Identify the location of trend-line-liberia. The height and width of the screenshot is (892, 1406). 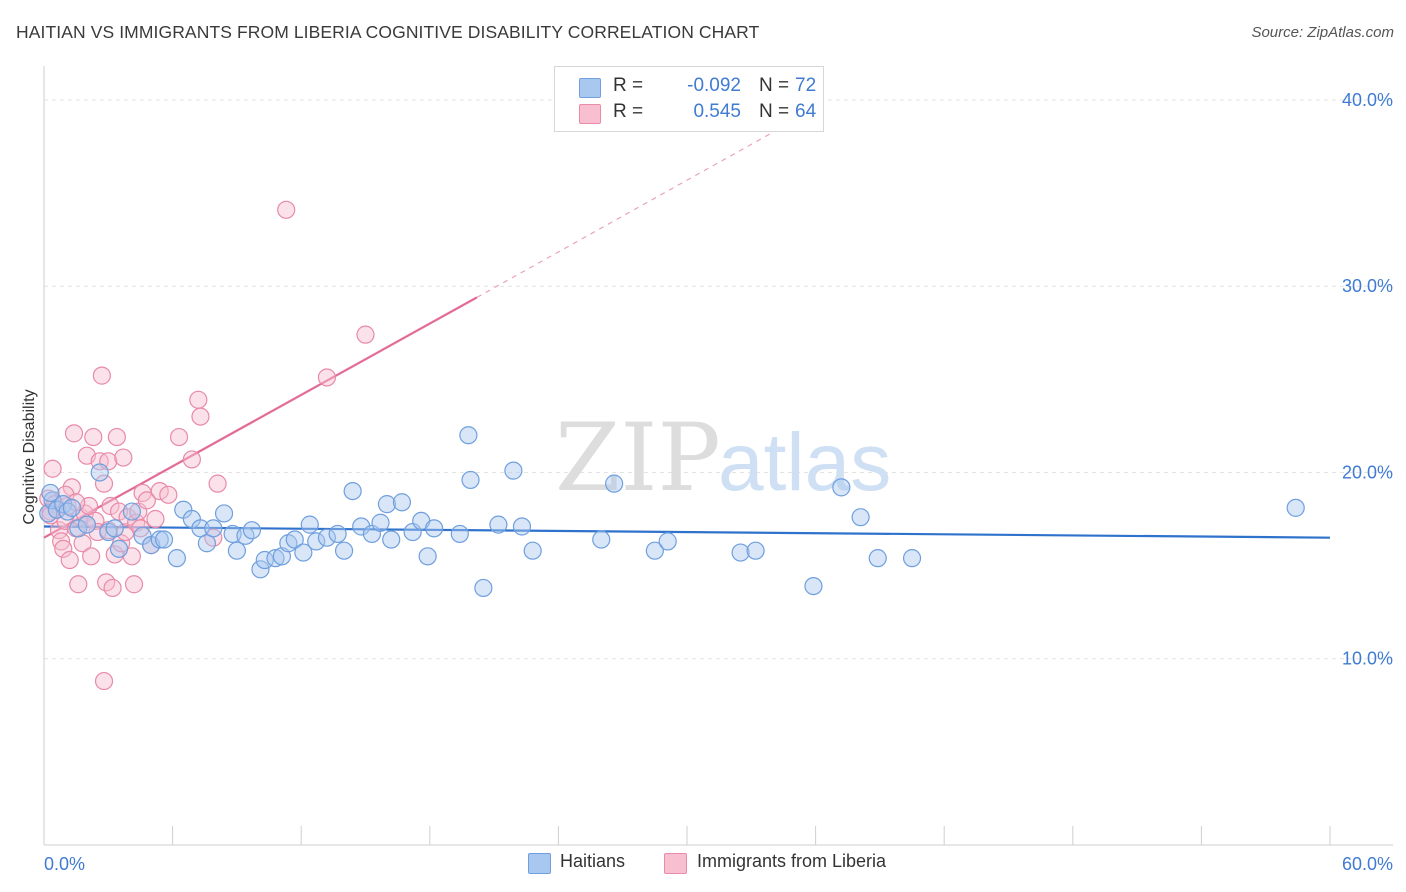
(260, 417).